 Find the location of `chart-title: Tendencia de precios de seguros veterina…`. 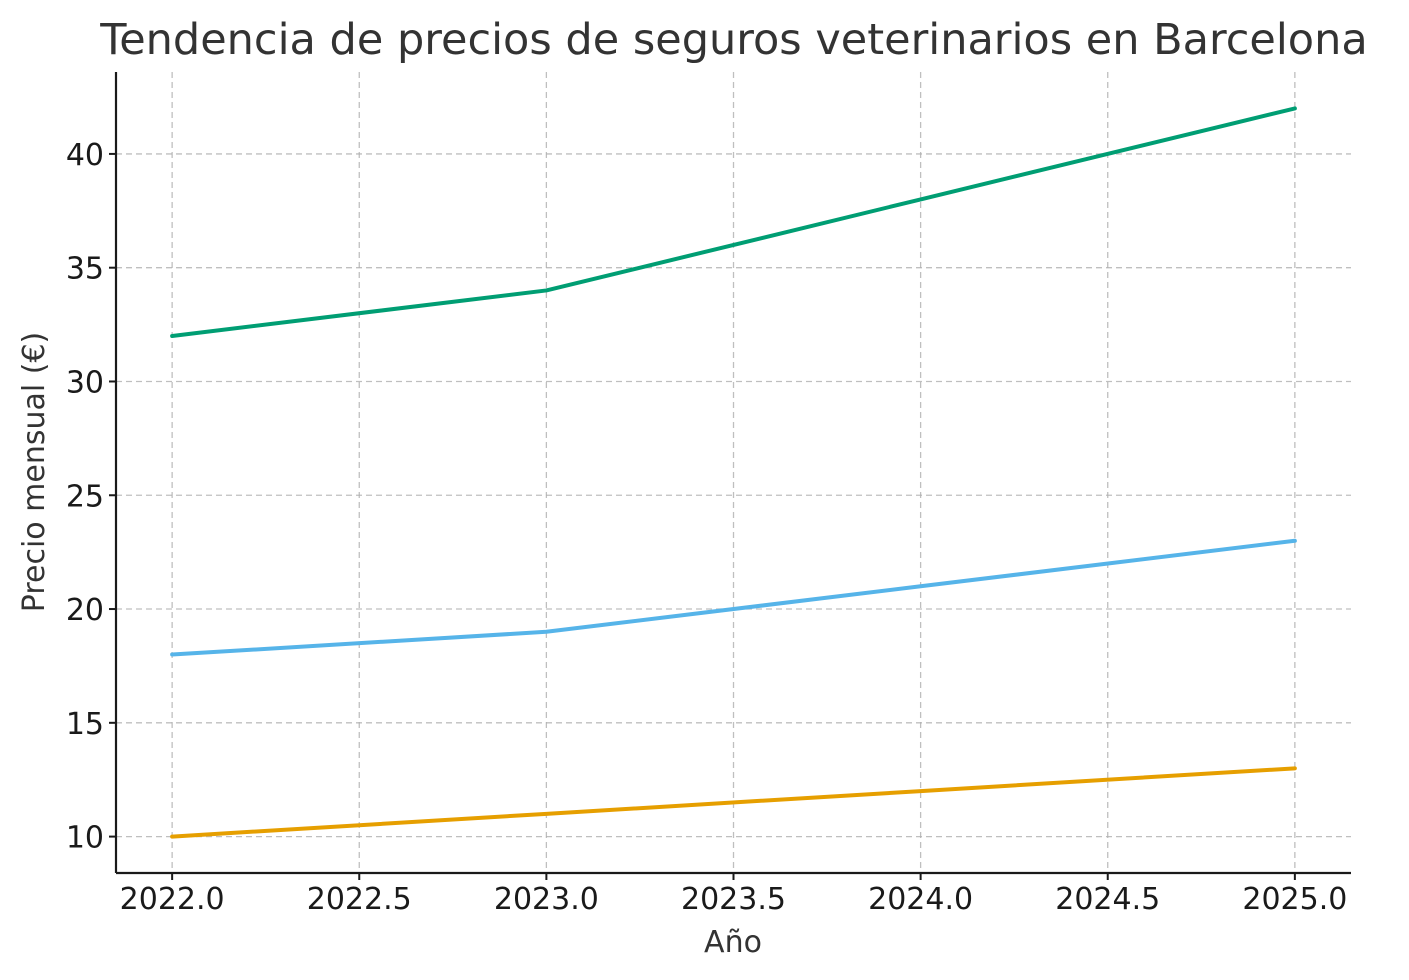

chart-title: Tendencia de precios de seguros veterina… is located at coordinates (733, 40).